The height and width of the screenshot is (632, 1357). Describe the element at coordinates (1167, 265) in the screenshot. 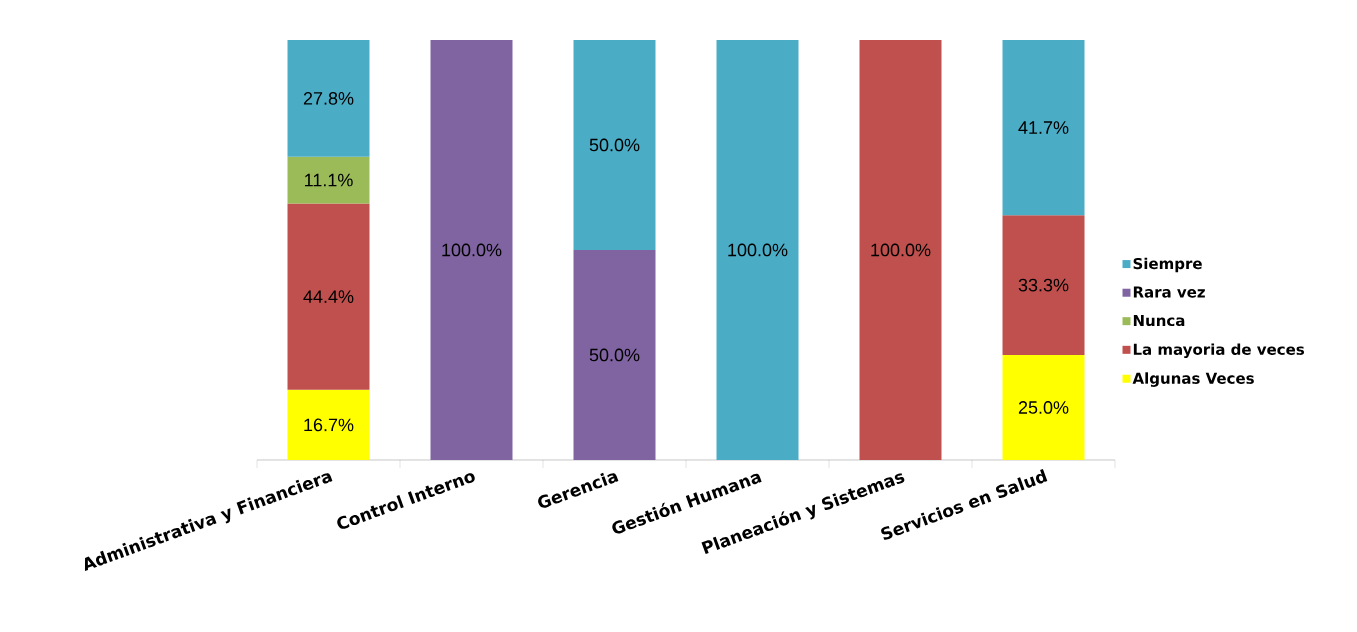

I see `legend-label: Siempre` at that location.